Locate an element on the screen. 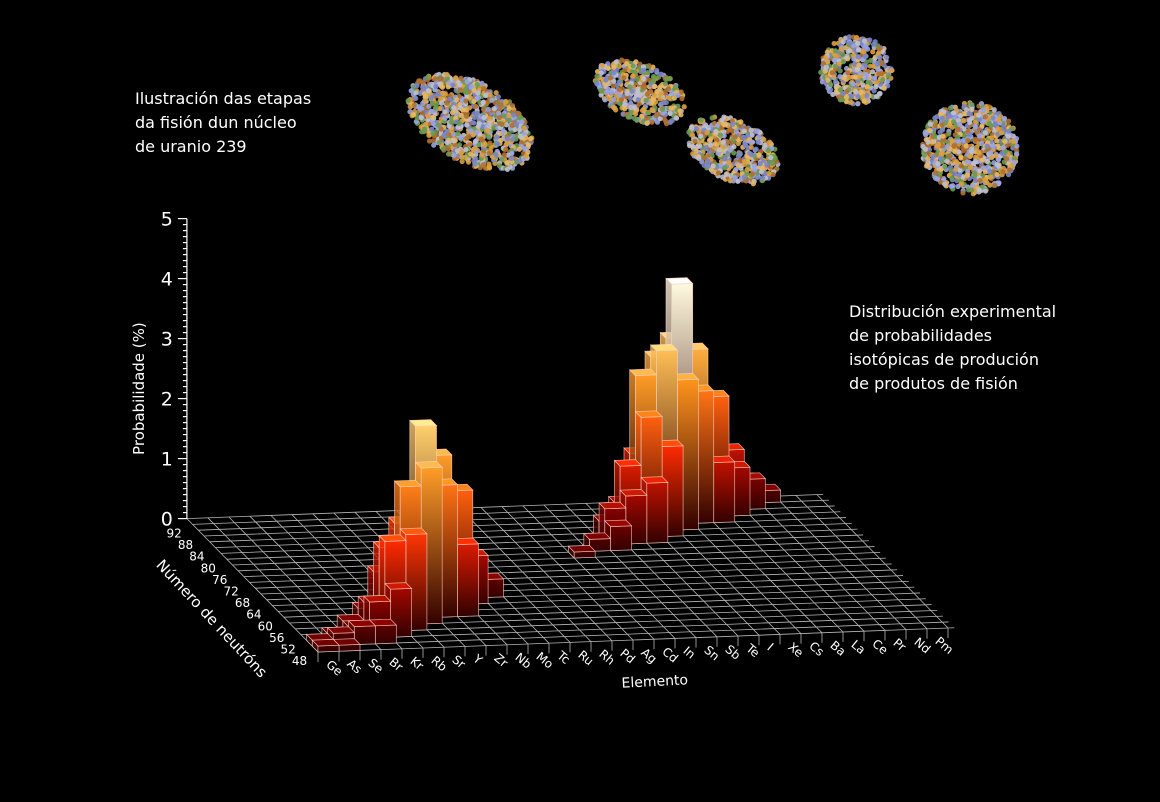  element-label: La is located at coordinates (858, 647).